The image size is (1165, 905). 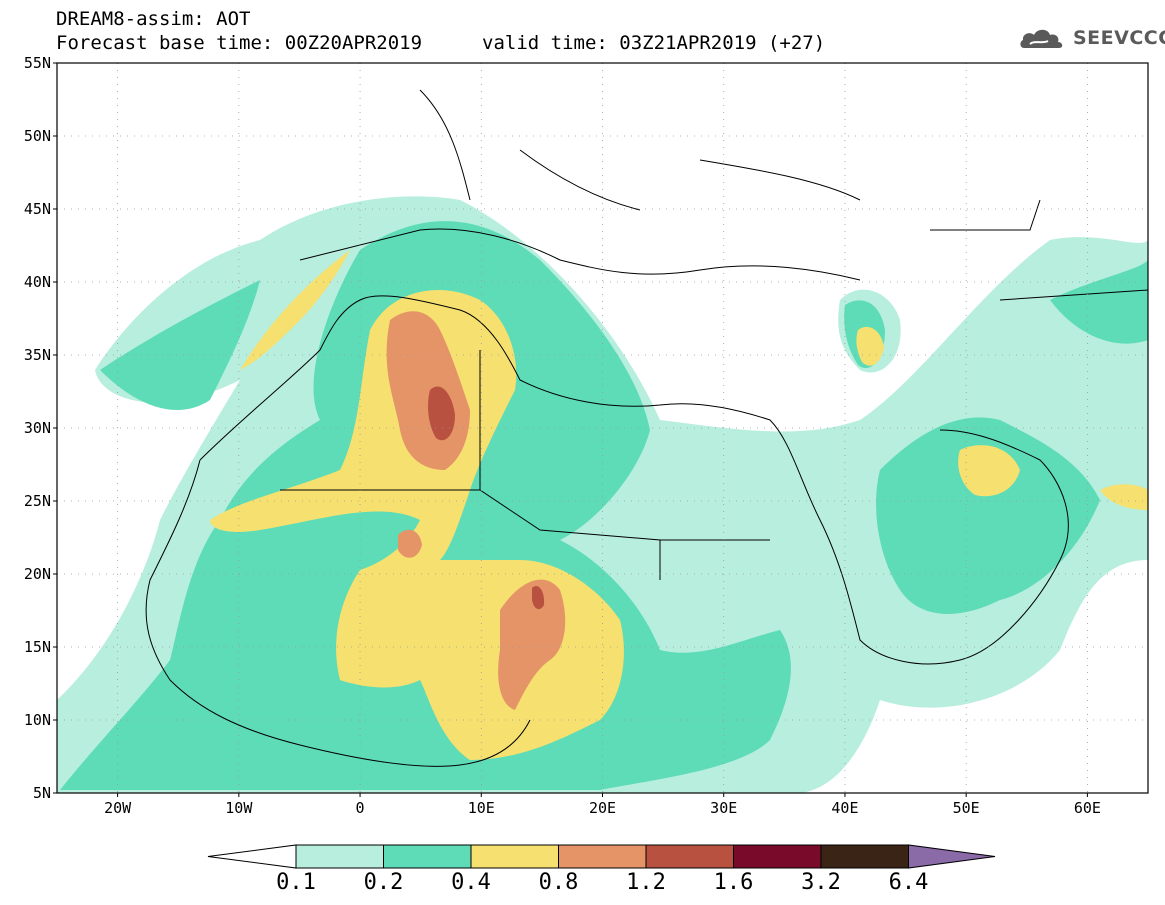 I want to click on lon-label: 0, so click(x=360, y=808).